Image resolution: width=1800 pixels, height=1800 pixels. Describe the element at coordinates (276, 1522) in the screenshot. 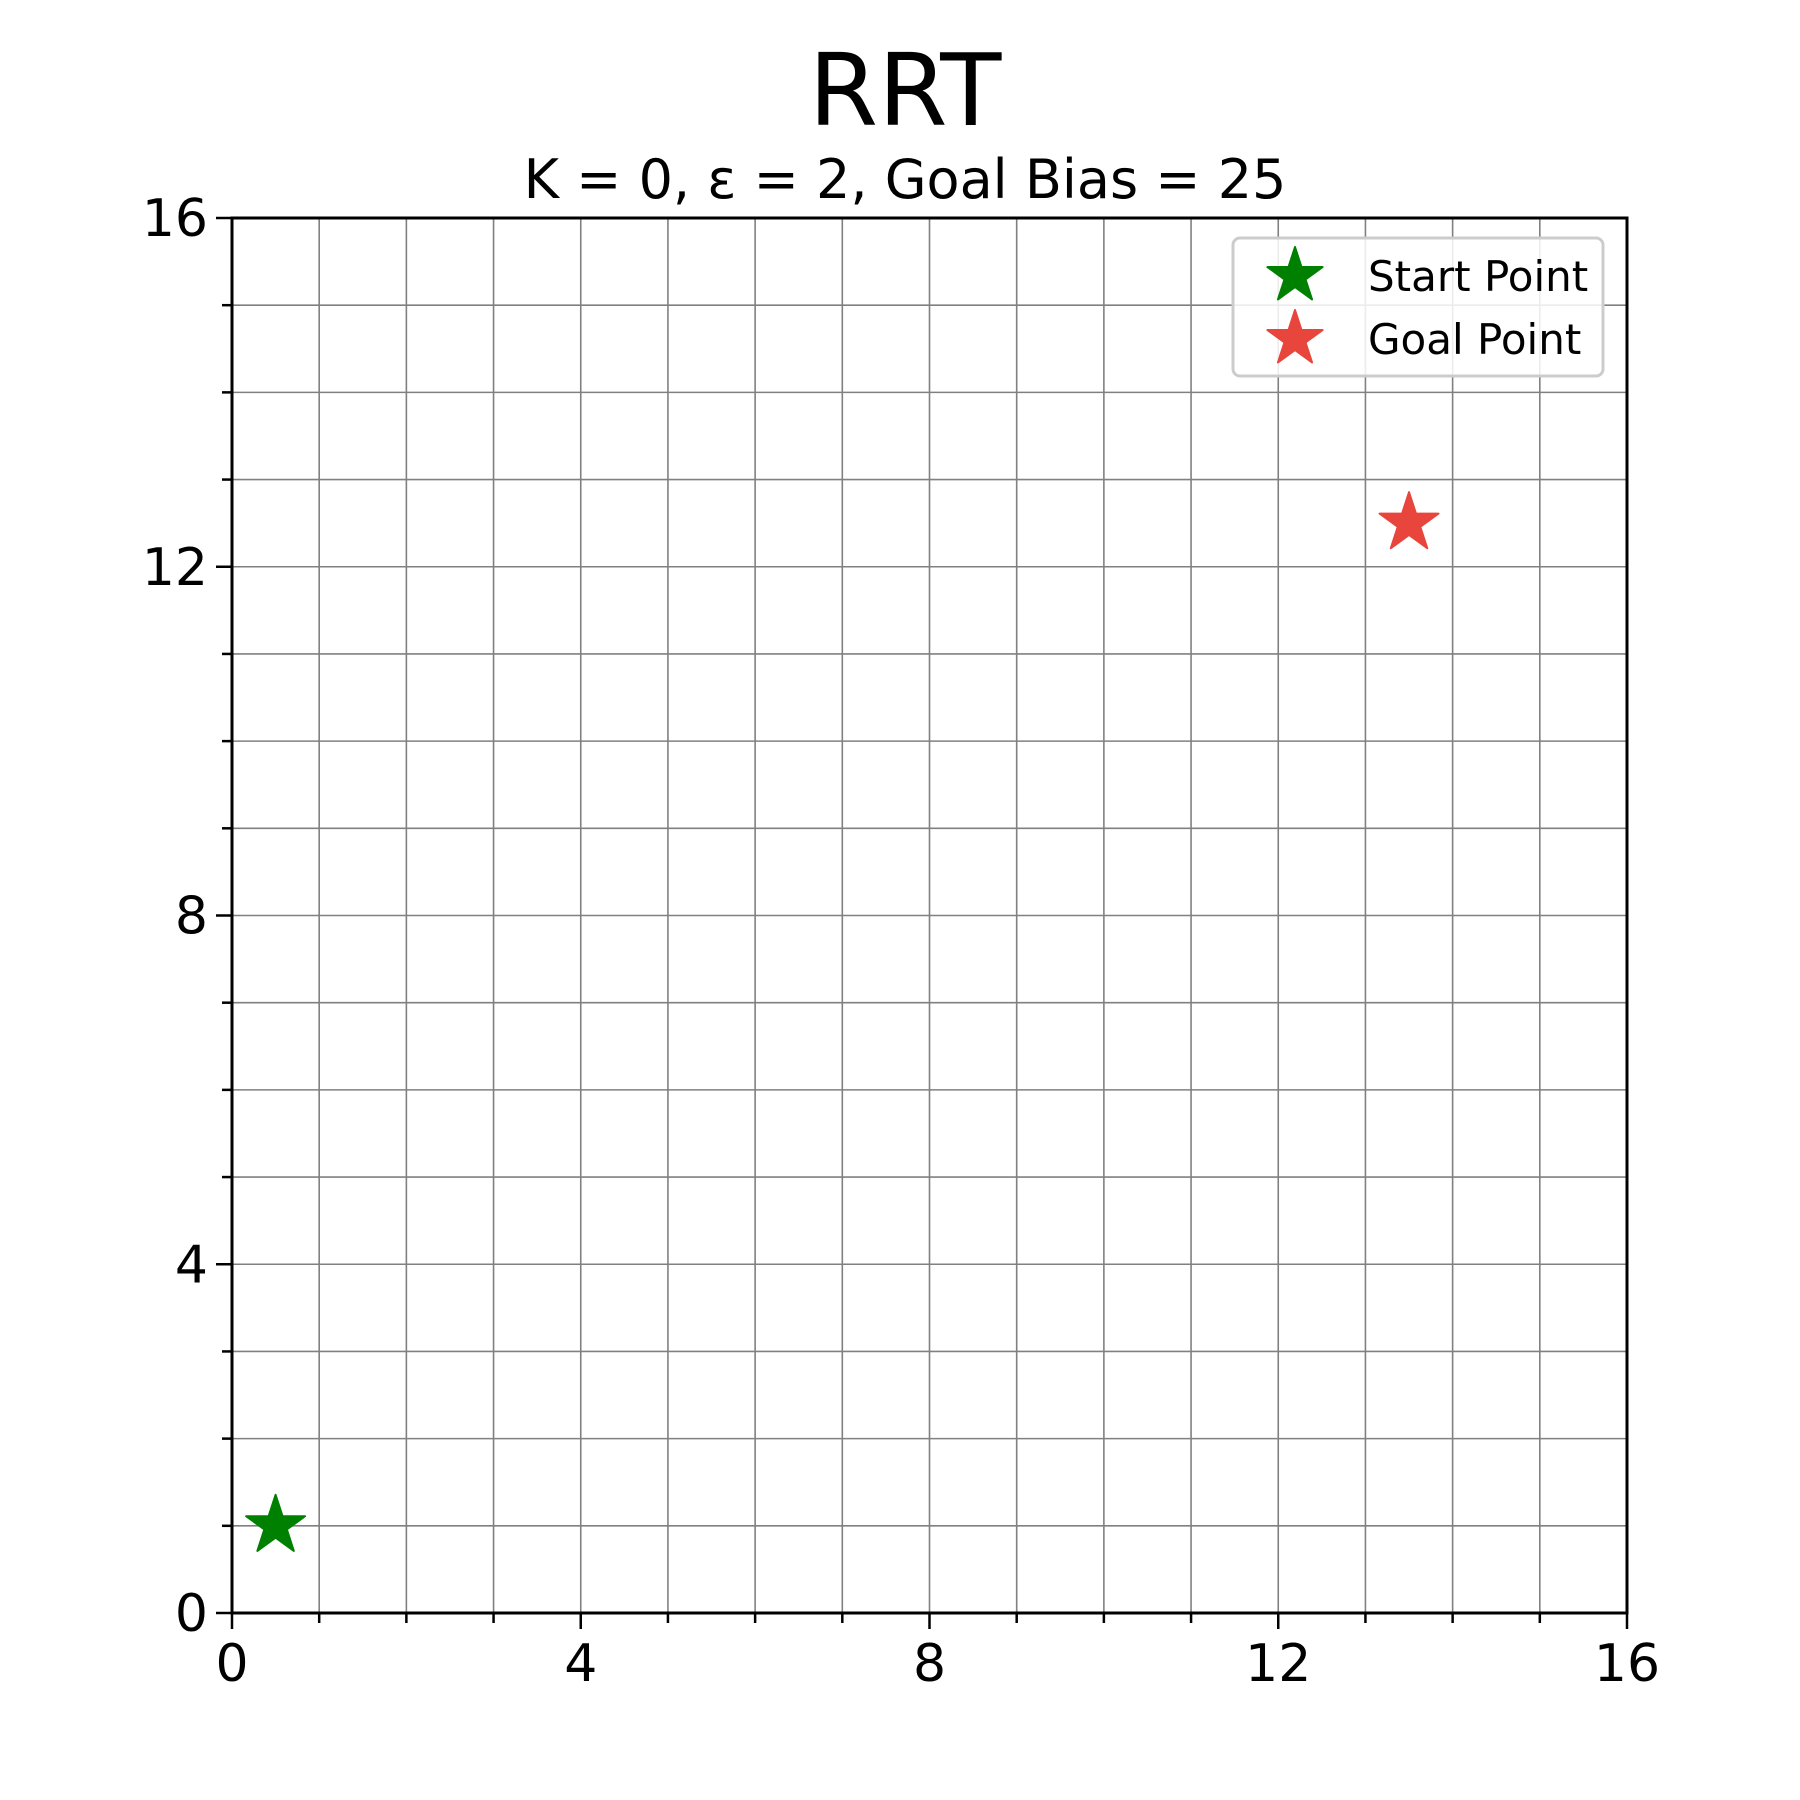

I see `start-point-marker` at that location.